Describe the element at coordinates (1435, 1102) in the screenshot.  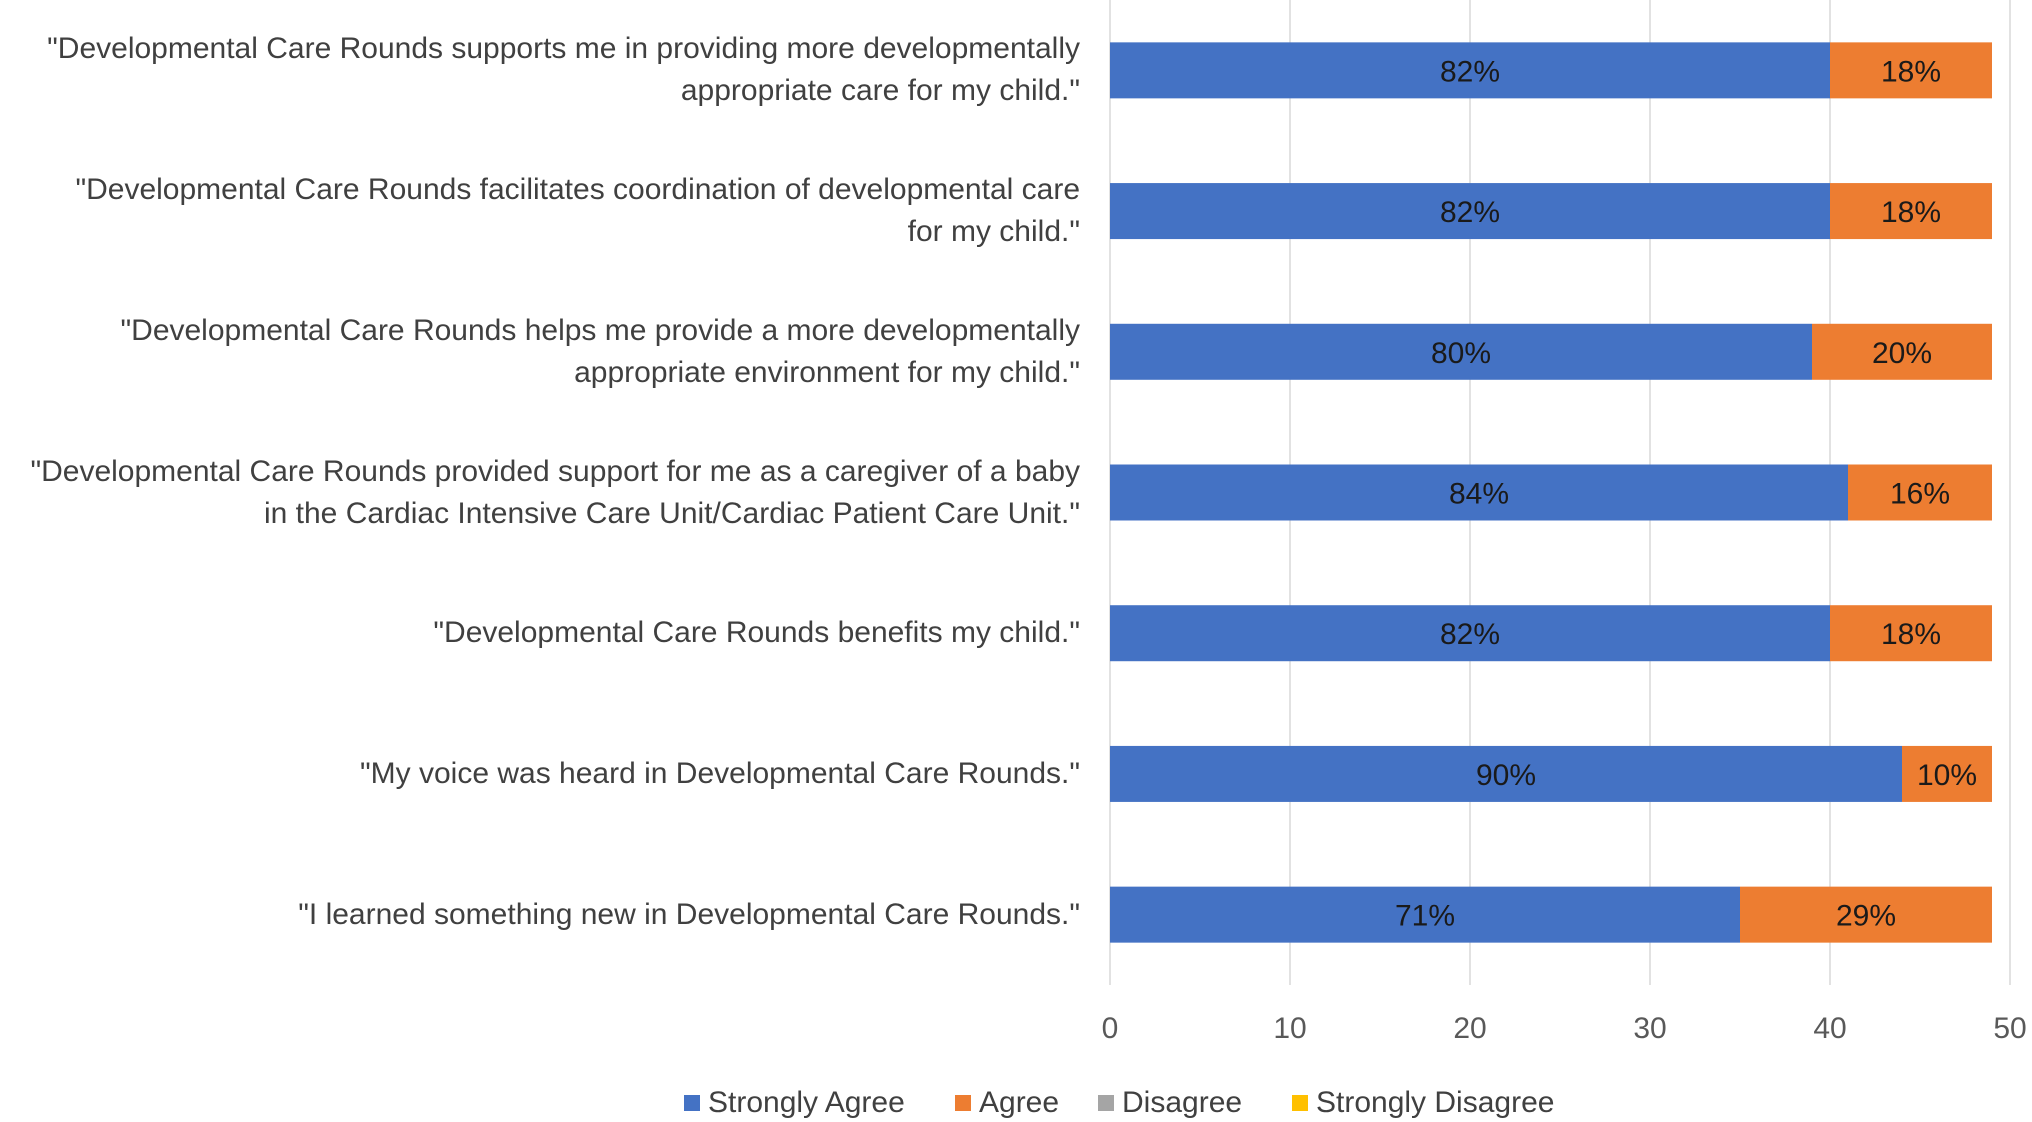
I see `legend-label: Strongly Disagree` at that location.